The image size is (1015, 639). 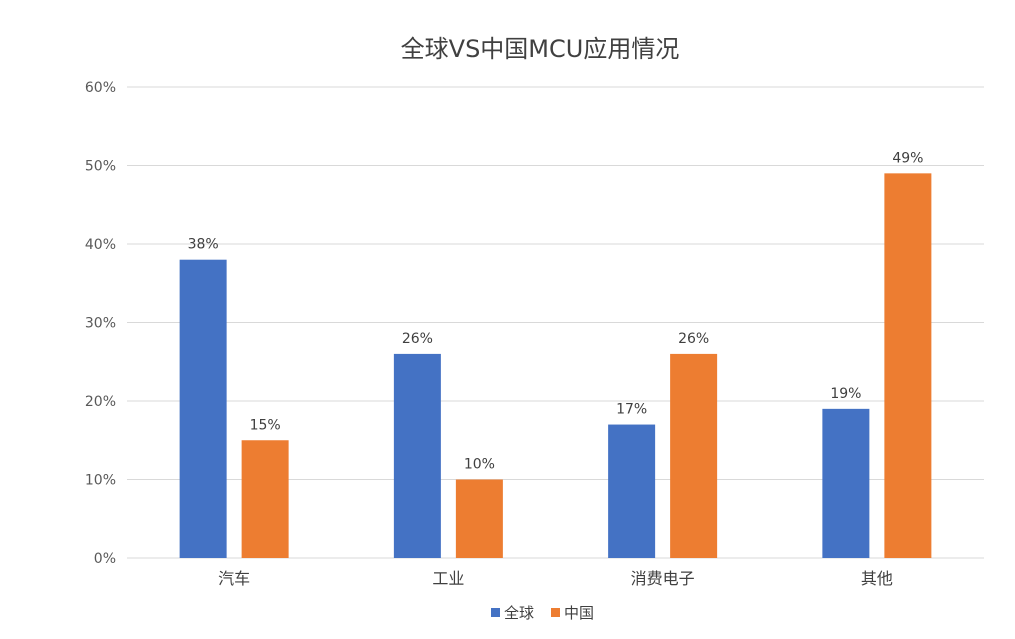 What do you see at coordinates (265, 425) in the screenshot?
I see `data-label: 15%` at bounding box center [265, 425].